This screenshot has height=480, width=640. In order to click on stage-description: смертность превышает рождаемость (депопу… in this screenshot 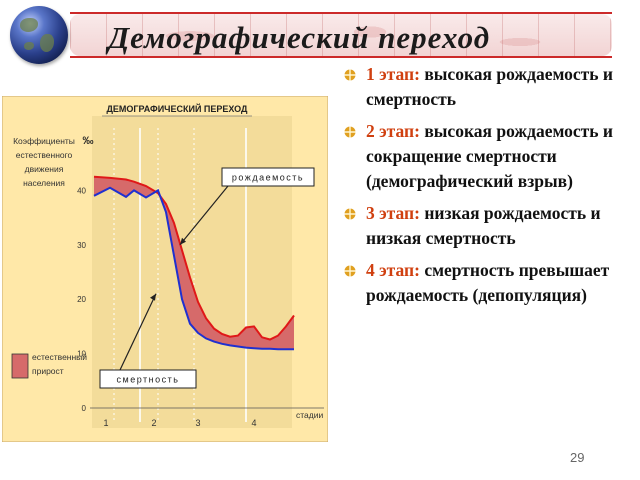, I will do `click(488, 282)`.